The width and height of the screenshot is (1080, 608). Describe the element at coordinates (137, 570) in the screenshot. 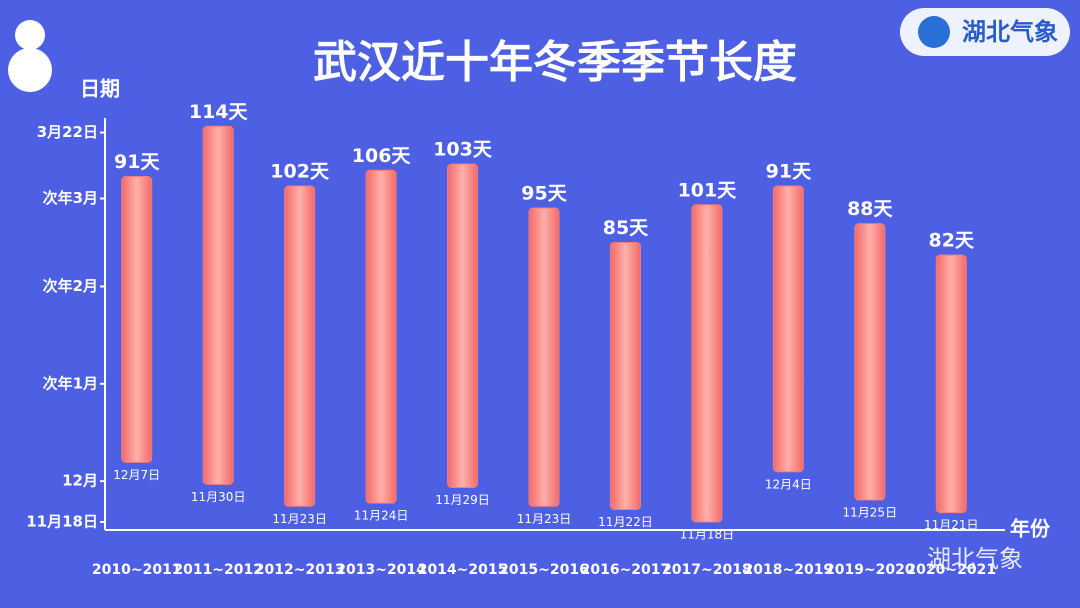

I see `x-tick-label: 2010~2011` at that location.